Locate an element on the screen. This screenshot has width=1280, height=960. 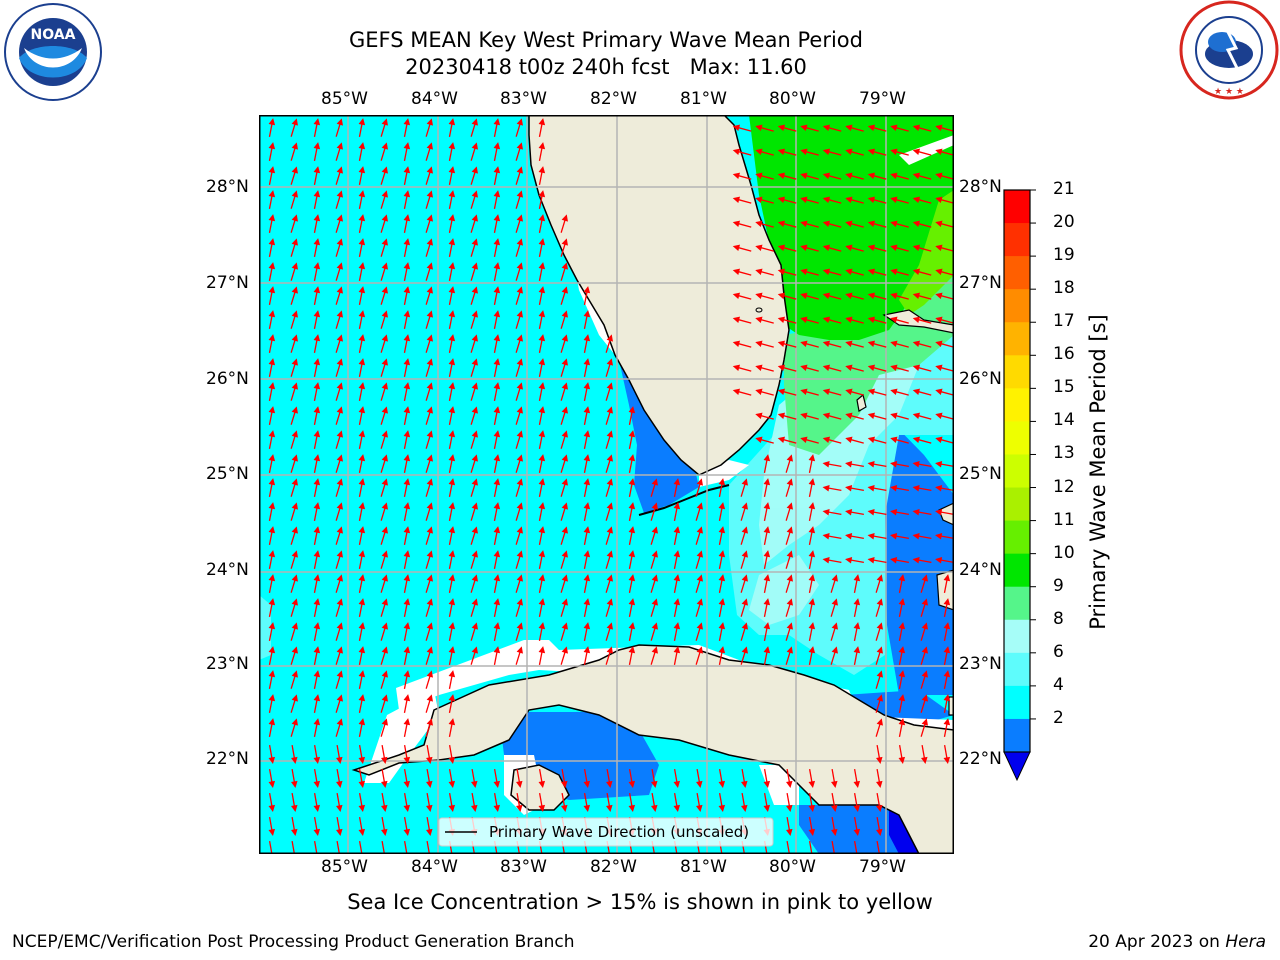
lon-label-top: 85°W is located at coordinates (344, 99).